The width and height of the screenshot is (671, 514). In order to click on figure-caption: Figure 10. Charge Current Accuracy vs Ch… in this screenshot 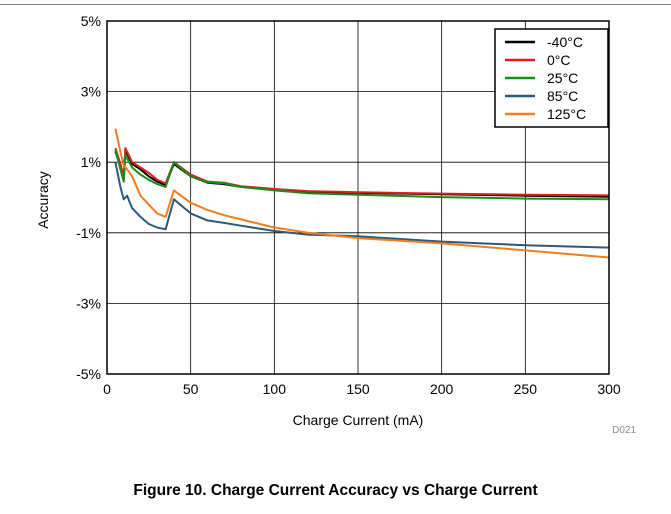, I will do `click(335, 490)`.